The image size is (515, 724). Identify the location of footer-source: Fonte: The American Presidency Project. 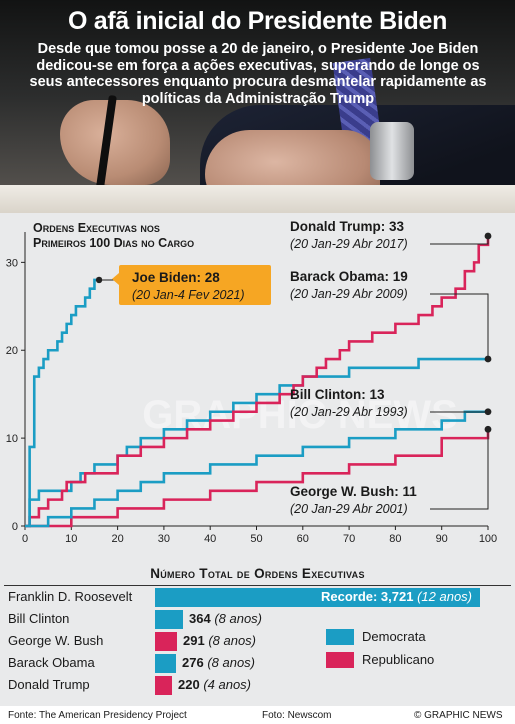
(97, 715).